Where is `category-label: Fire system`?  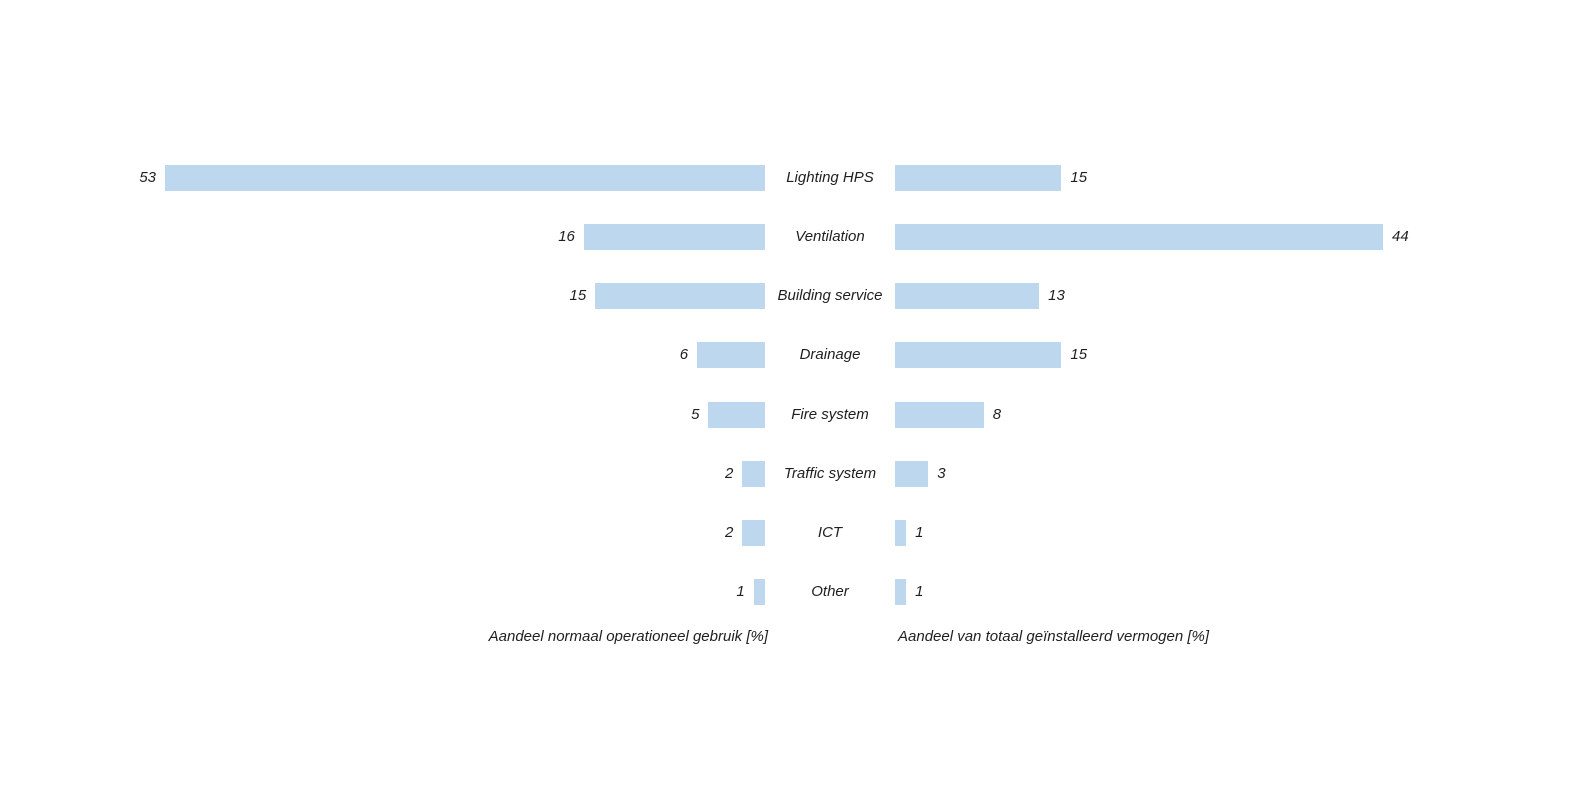
category-label: Fire system is located at coordinates (830, 414).